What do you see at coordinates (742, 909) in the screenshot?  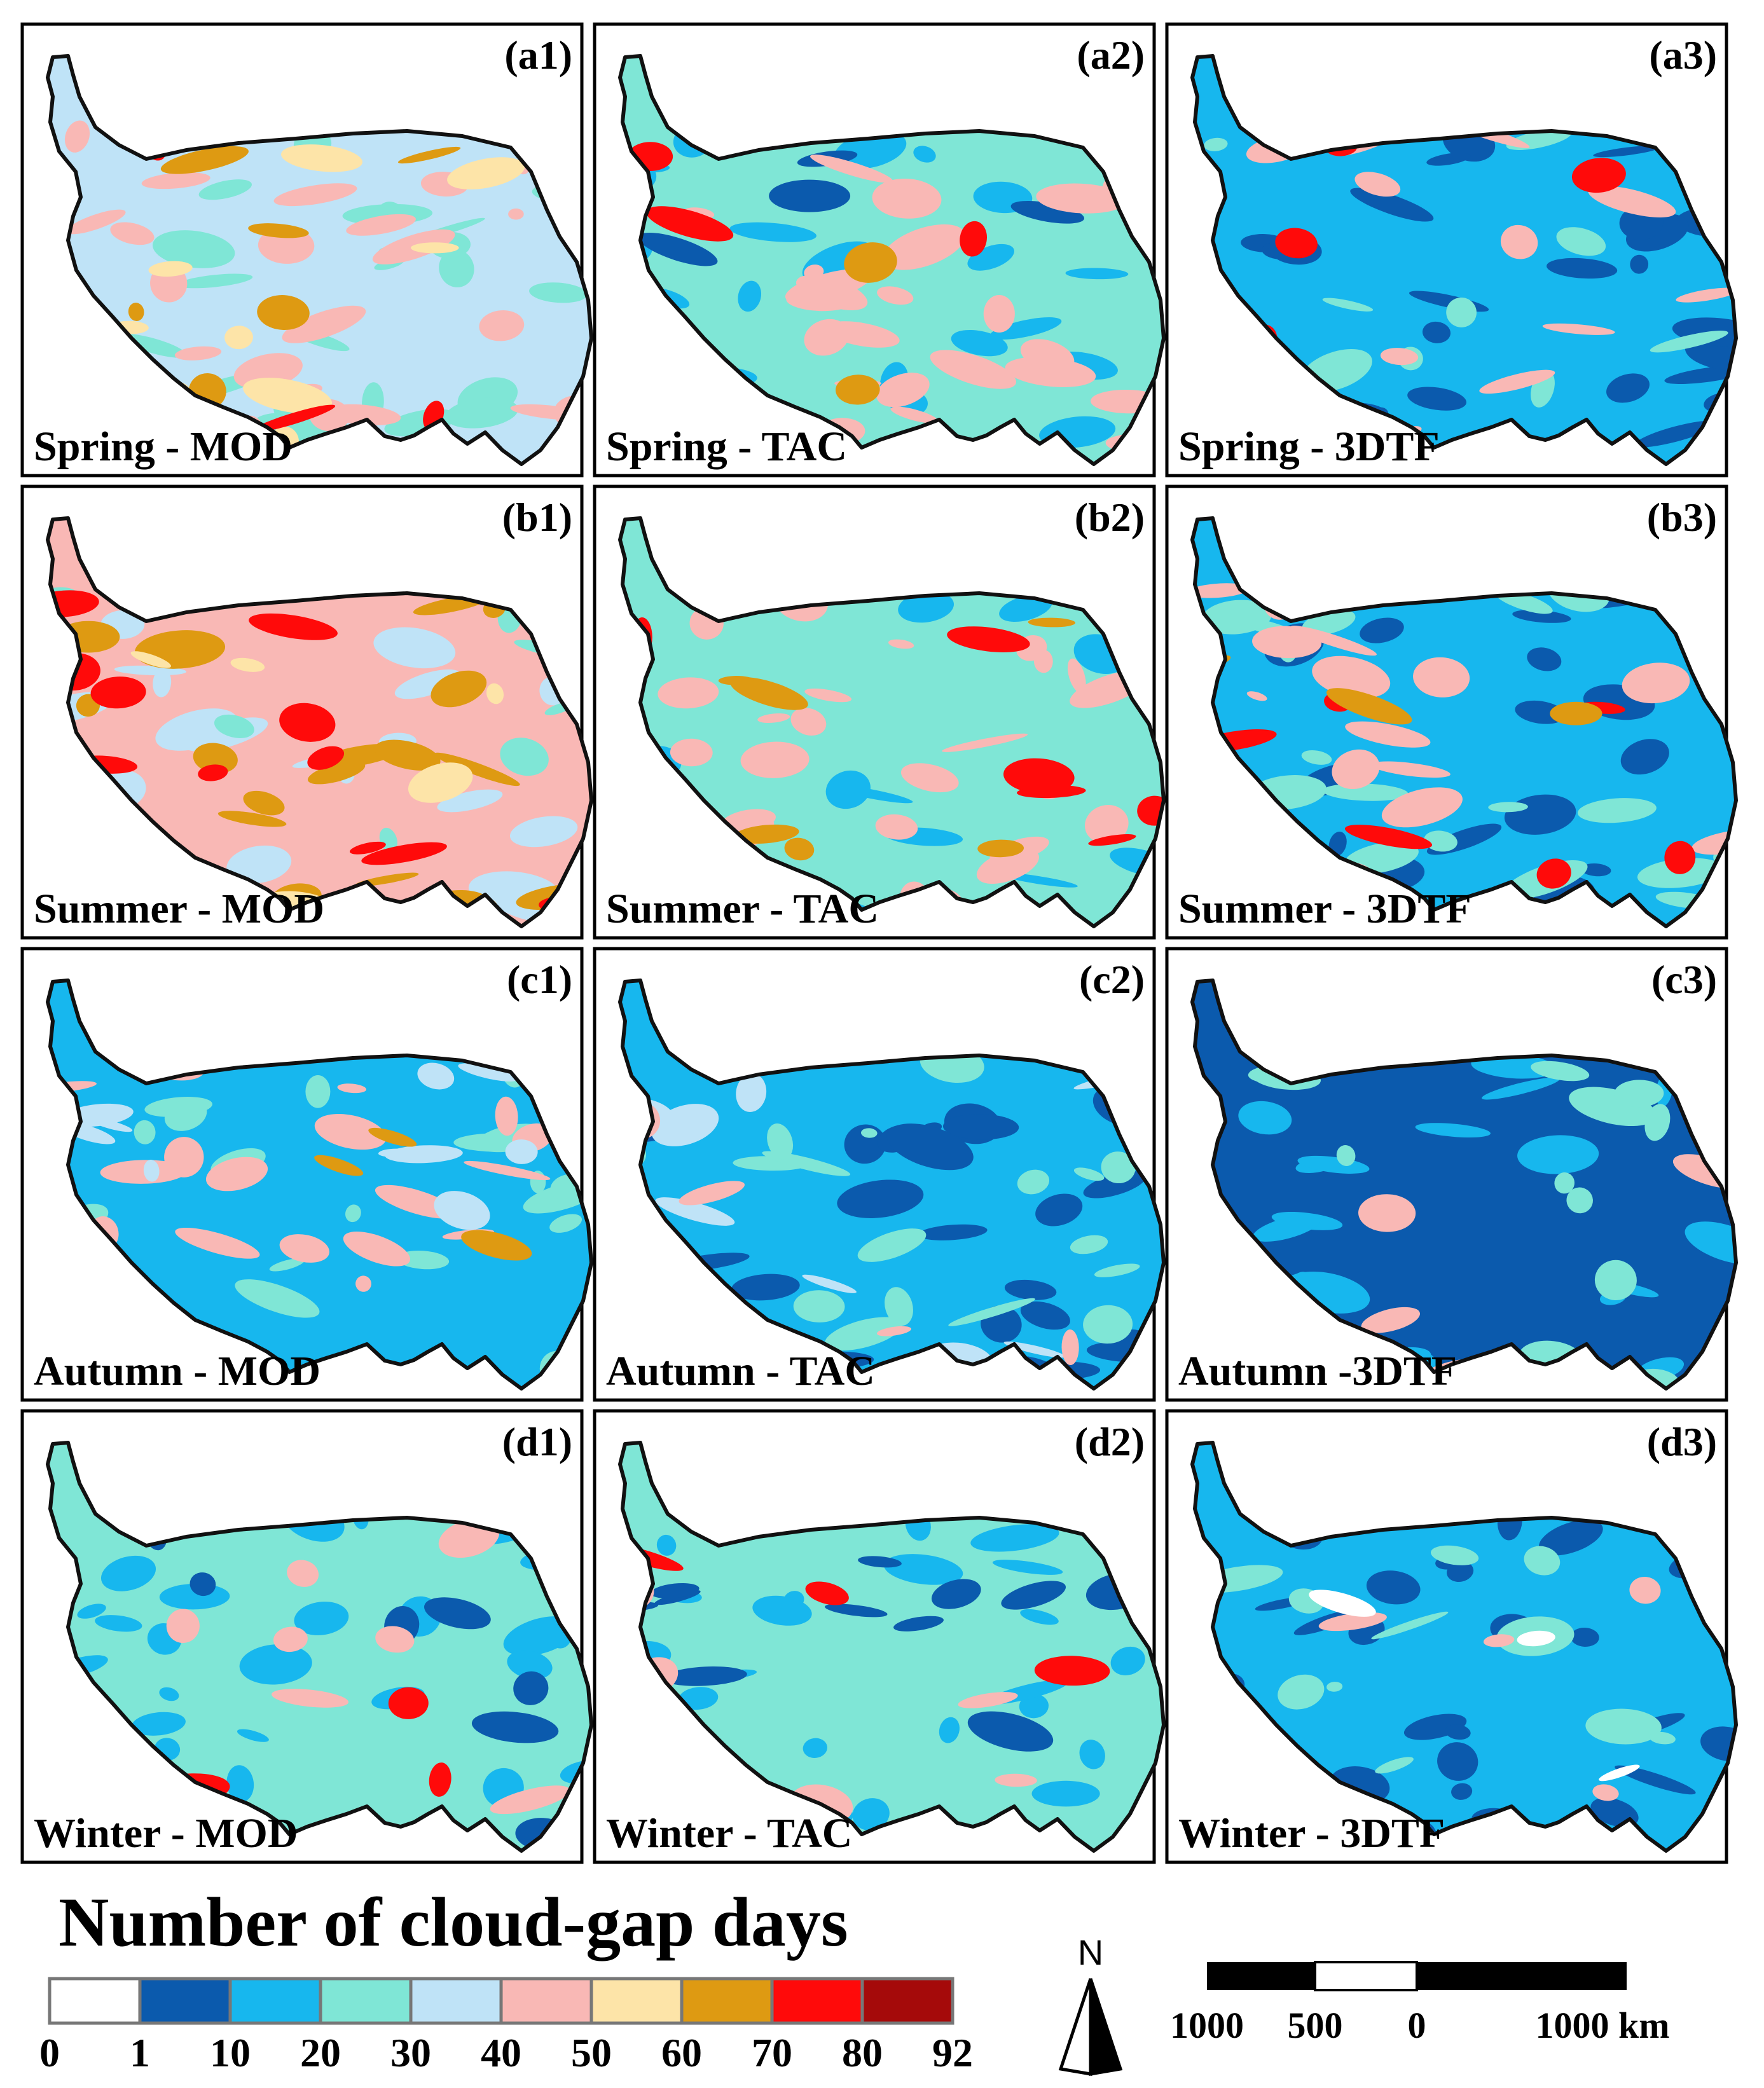 I see `panel-label: Summer - TAC` at bounding box center [742, 909].